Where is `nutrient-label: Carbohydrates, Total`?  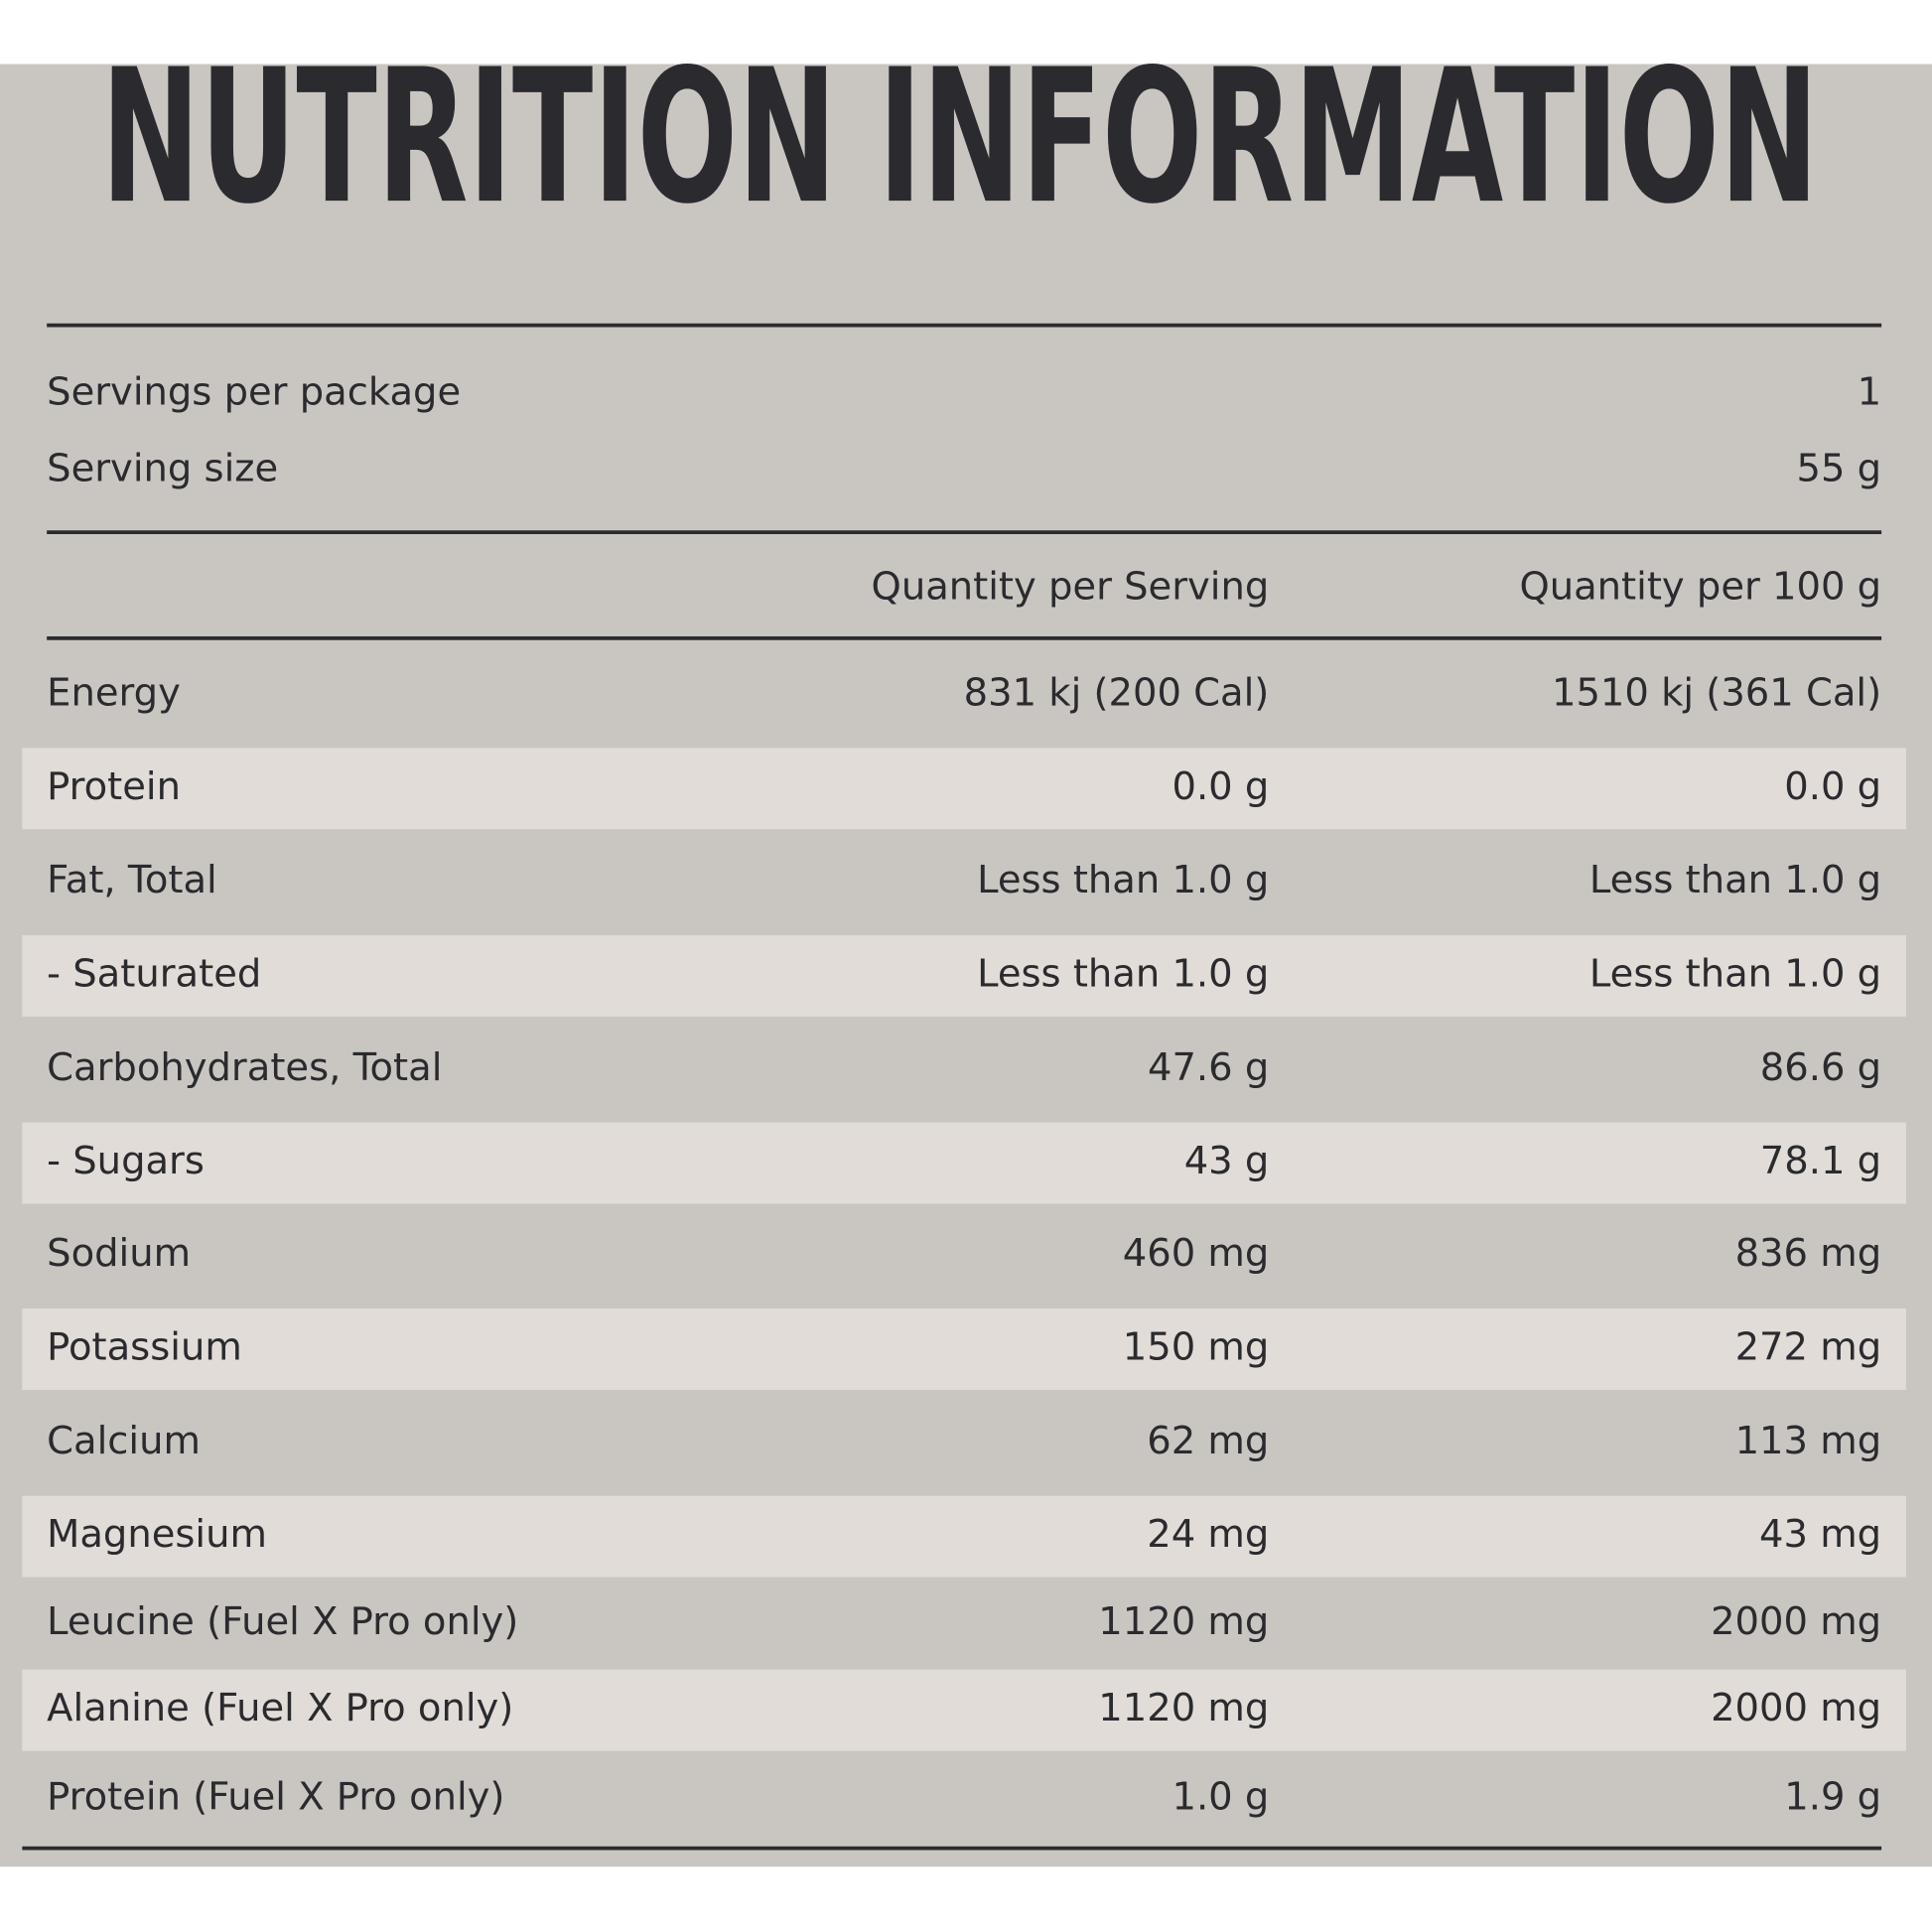
nutrient-label: Carbohydrates, Total is located at coordinates (244, 1067).